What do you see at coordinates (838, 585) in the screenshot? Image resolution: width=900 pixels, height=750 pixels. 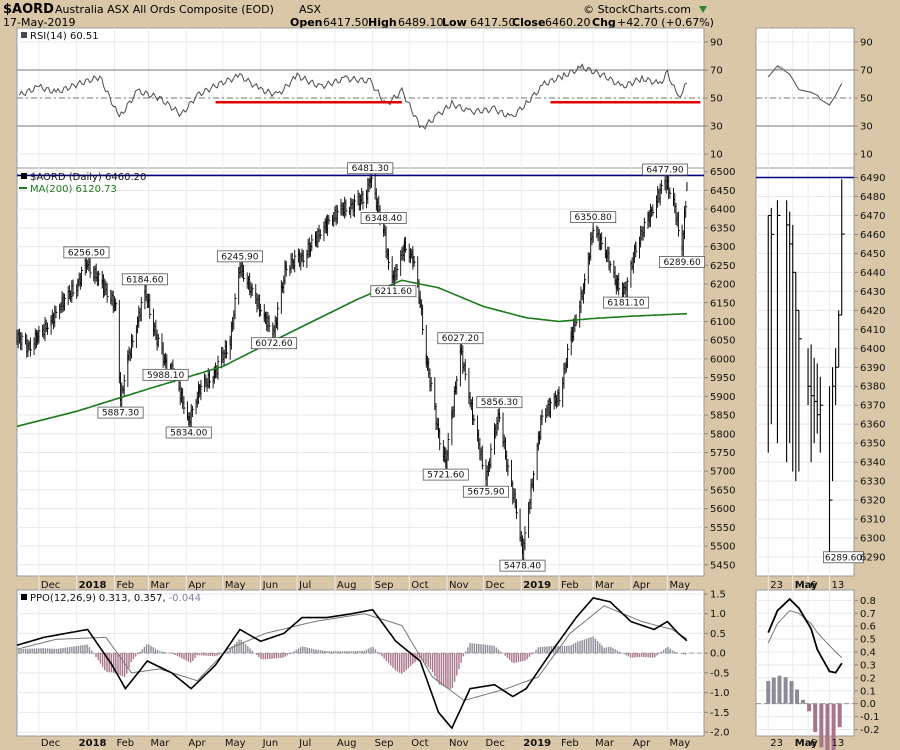 I see `inset-x-axis-upper-label: 13` at bounding box center [838, 585].